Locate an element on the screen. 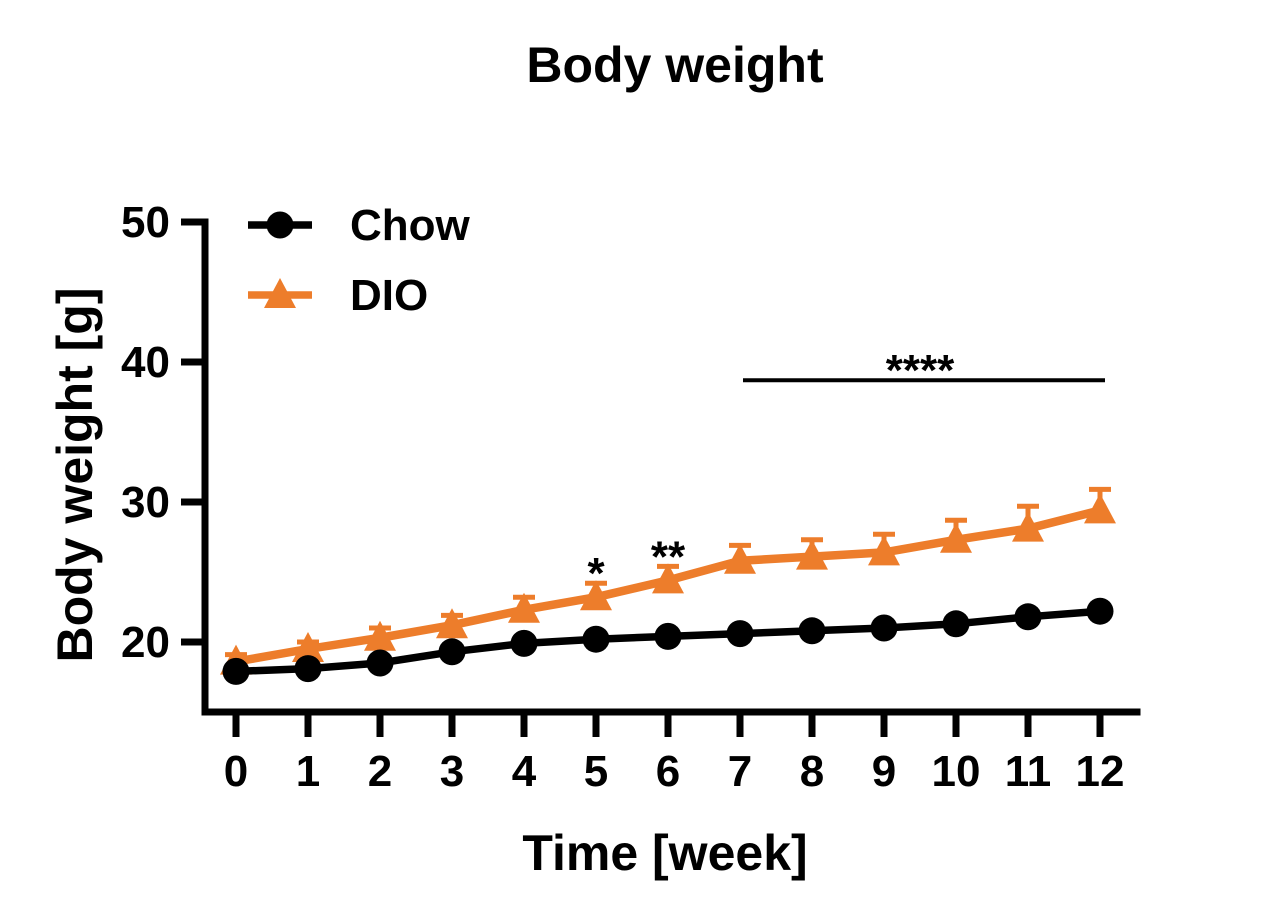 This screenshot has width=1278, height=918. x-tick-label: 8 is located at coordinates (812, 771).